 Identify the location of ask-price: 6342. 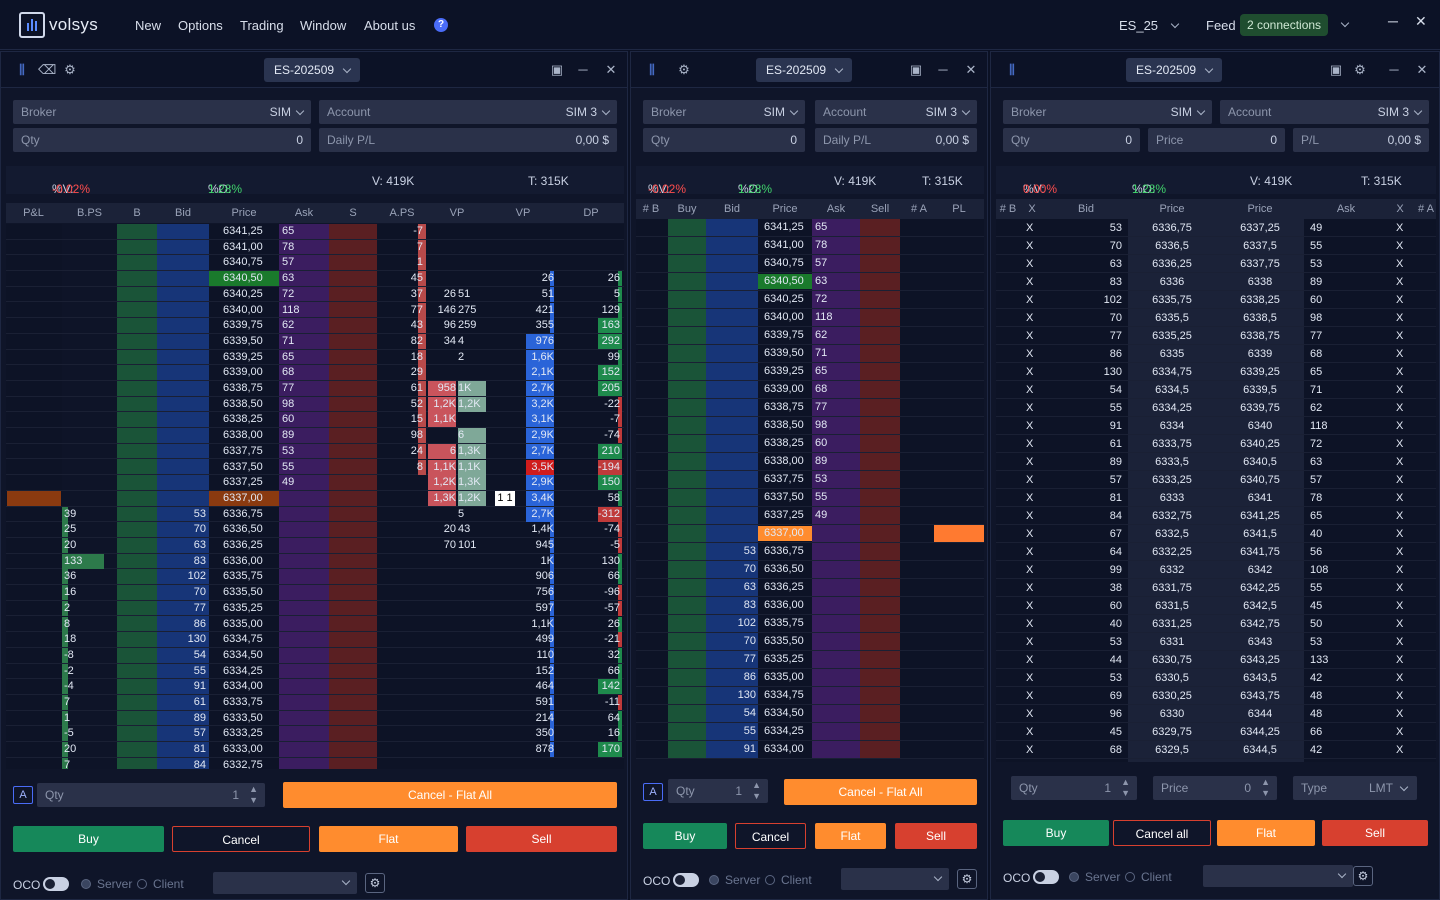
(1260, 570).